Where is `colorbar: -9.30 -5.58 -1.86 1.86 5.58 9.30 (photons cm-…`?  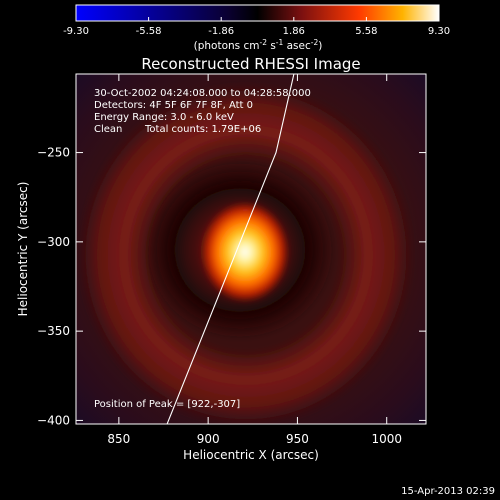
colorbar: -9.30 -5.58 -1.86 1.86 5.58 9.30 (photons cm-… is located at coordinates (256, 28).